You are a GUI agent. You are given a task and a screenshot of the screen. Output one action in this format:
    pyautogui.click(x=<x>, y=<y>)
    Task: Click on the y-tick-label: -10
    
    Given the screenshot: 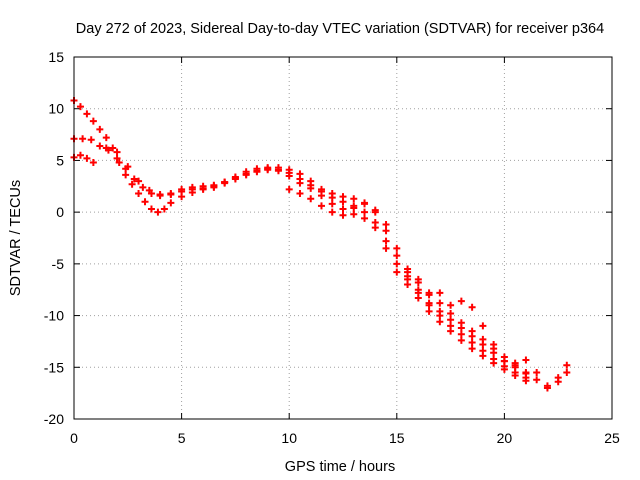 What is the action you would take?
    pyautogui.click(x=54, y=316)
    